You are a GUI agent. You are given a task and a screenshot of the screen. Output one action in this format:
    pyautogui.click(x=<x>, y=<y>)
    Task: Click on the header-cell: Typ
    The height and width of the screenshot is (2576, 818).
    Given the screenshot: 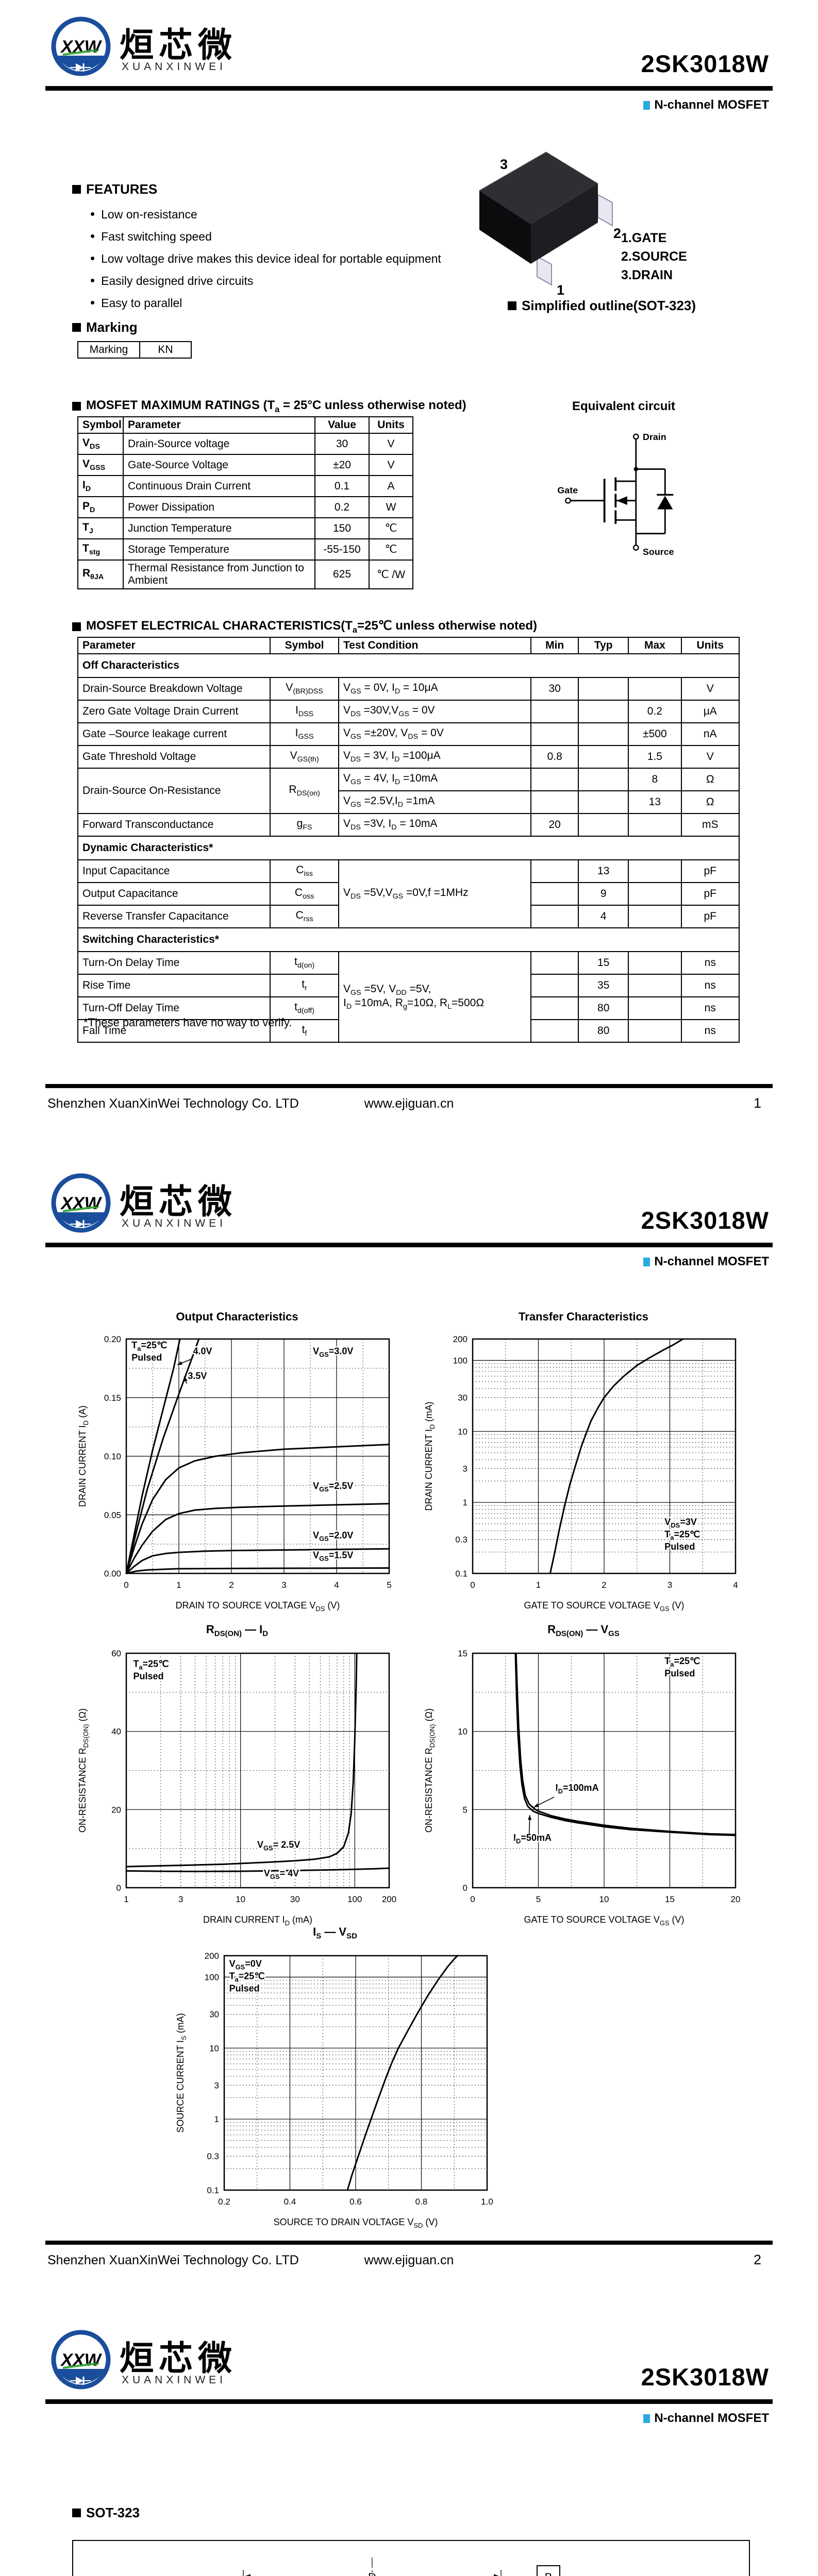 What is the action you would take?
    pyautogui.click(x=603, y=645)
    